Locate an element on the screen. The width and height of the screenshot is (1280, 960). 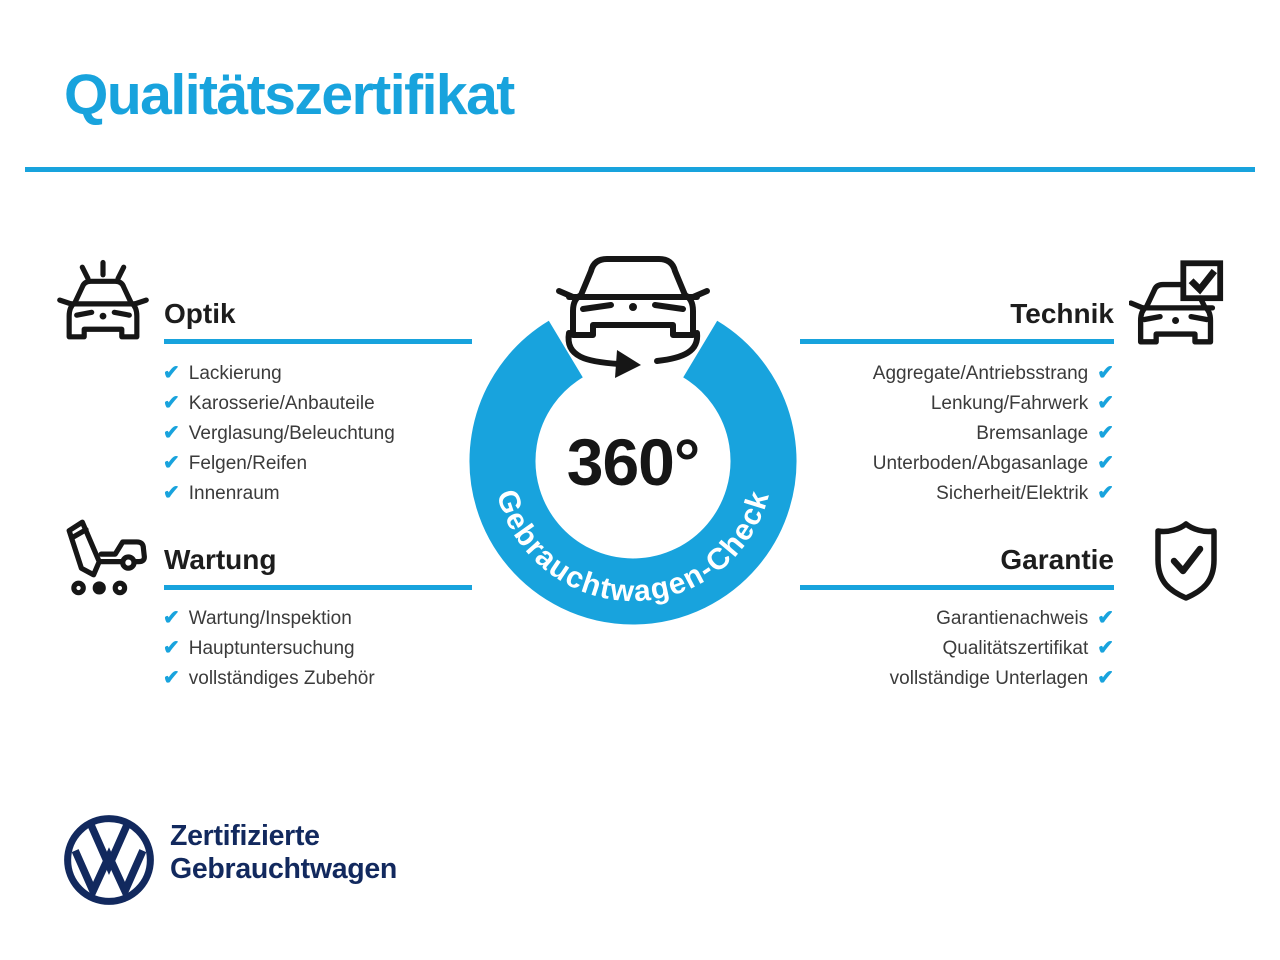
list-item-label: Innenraum is located at coordinates (234, 493).